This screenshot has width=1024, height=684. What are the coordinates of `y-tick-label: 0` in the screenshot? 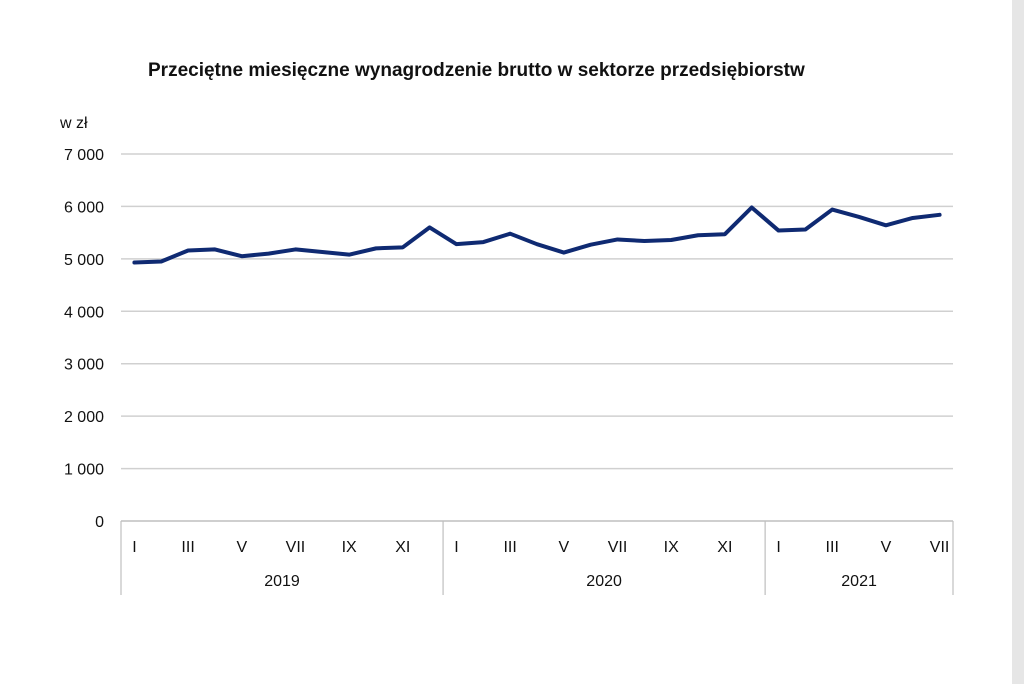 It's located at (99, 522).